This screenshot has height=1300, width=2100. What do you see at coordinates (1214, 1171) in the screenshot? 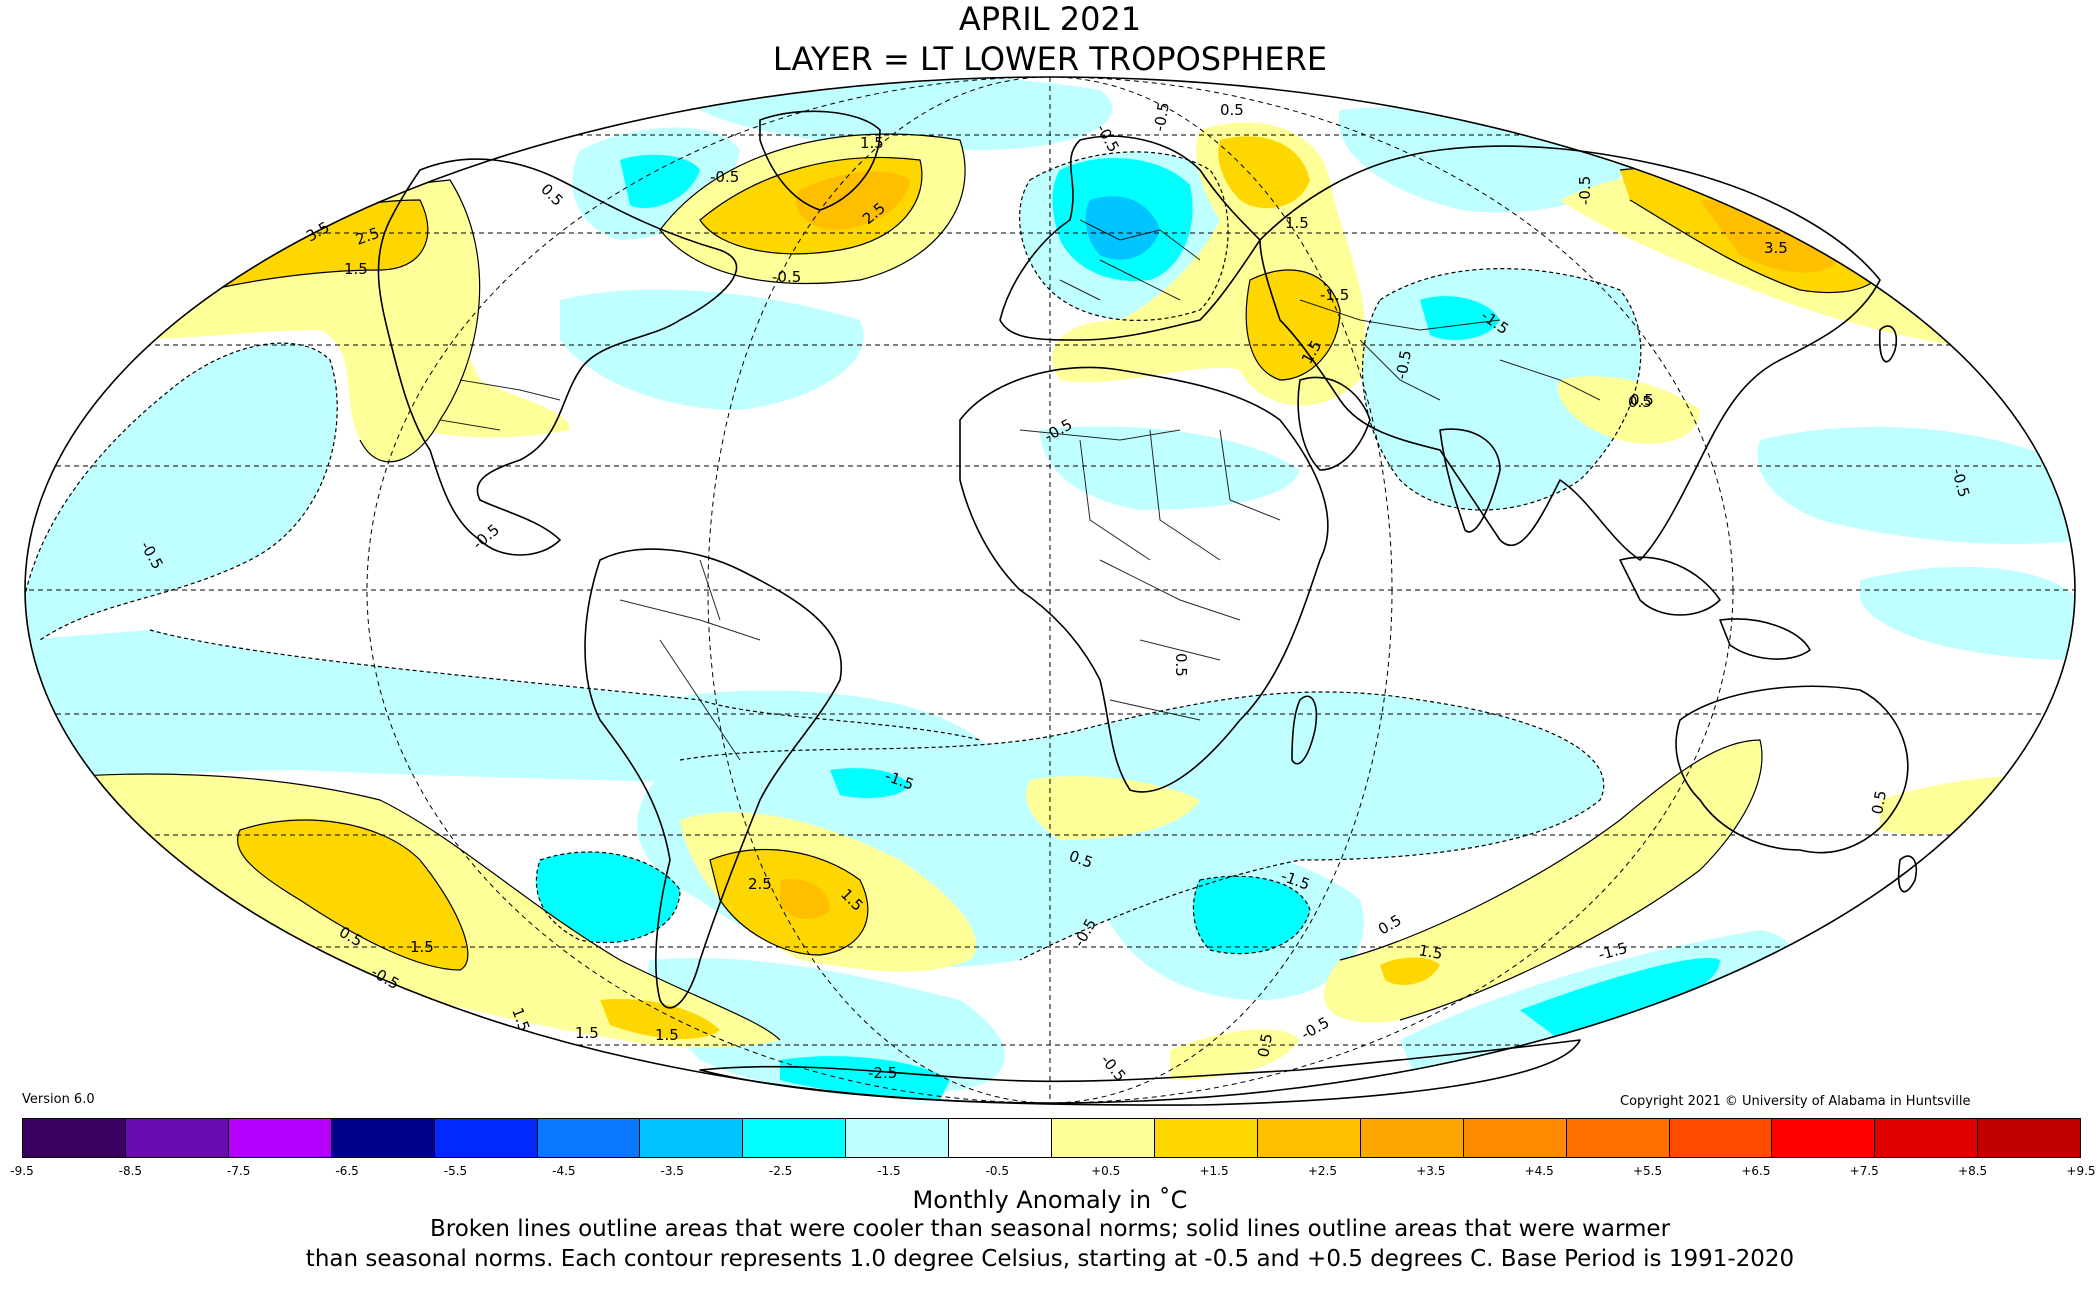
I see `colorbar-tick-label: +1.5` at bounding box center [1214, 1171].